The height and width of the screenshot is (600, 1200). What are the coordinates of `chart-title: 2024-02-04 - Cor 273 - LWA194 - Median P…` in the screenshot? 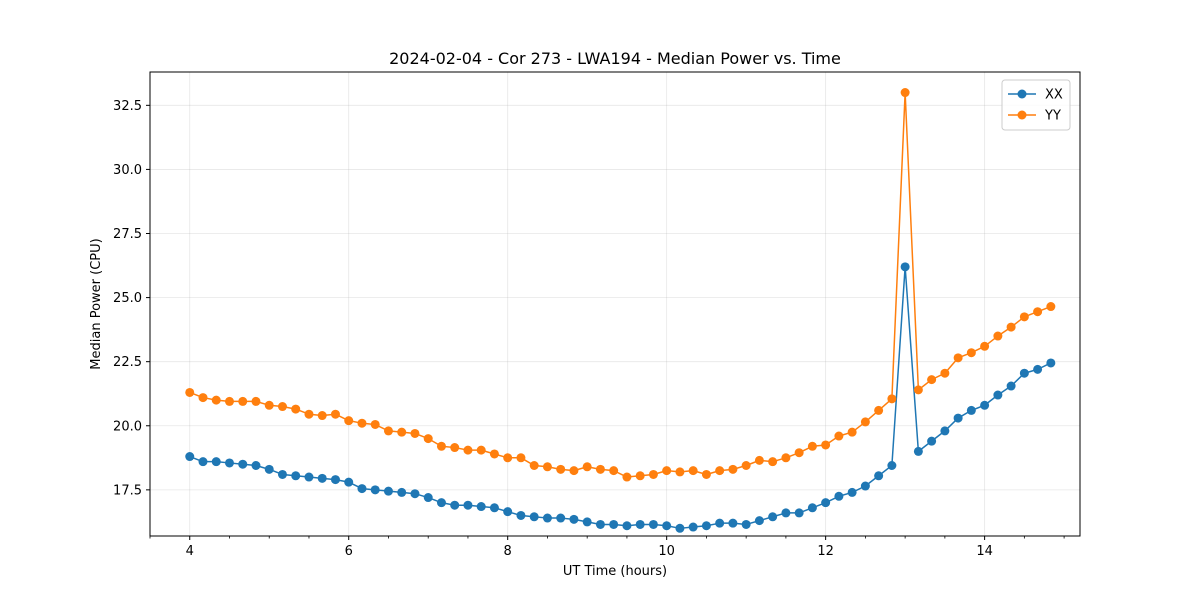 It's located at (615, 58).